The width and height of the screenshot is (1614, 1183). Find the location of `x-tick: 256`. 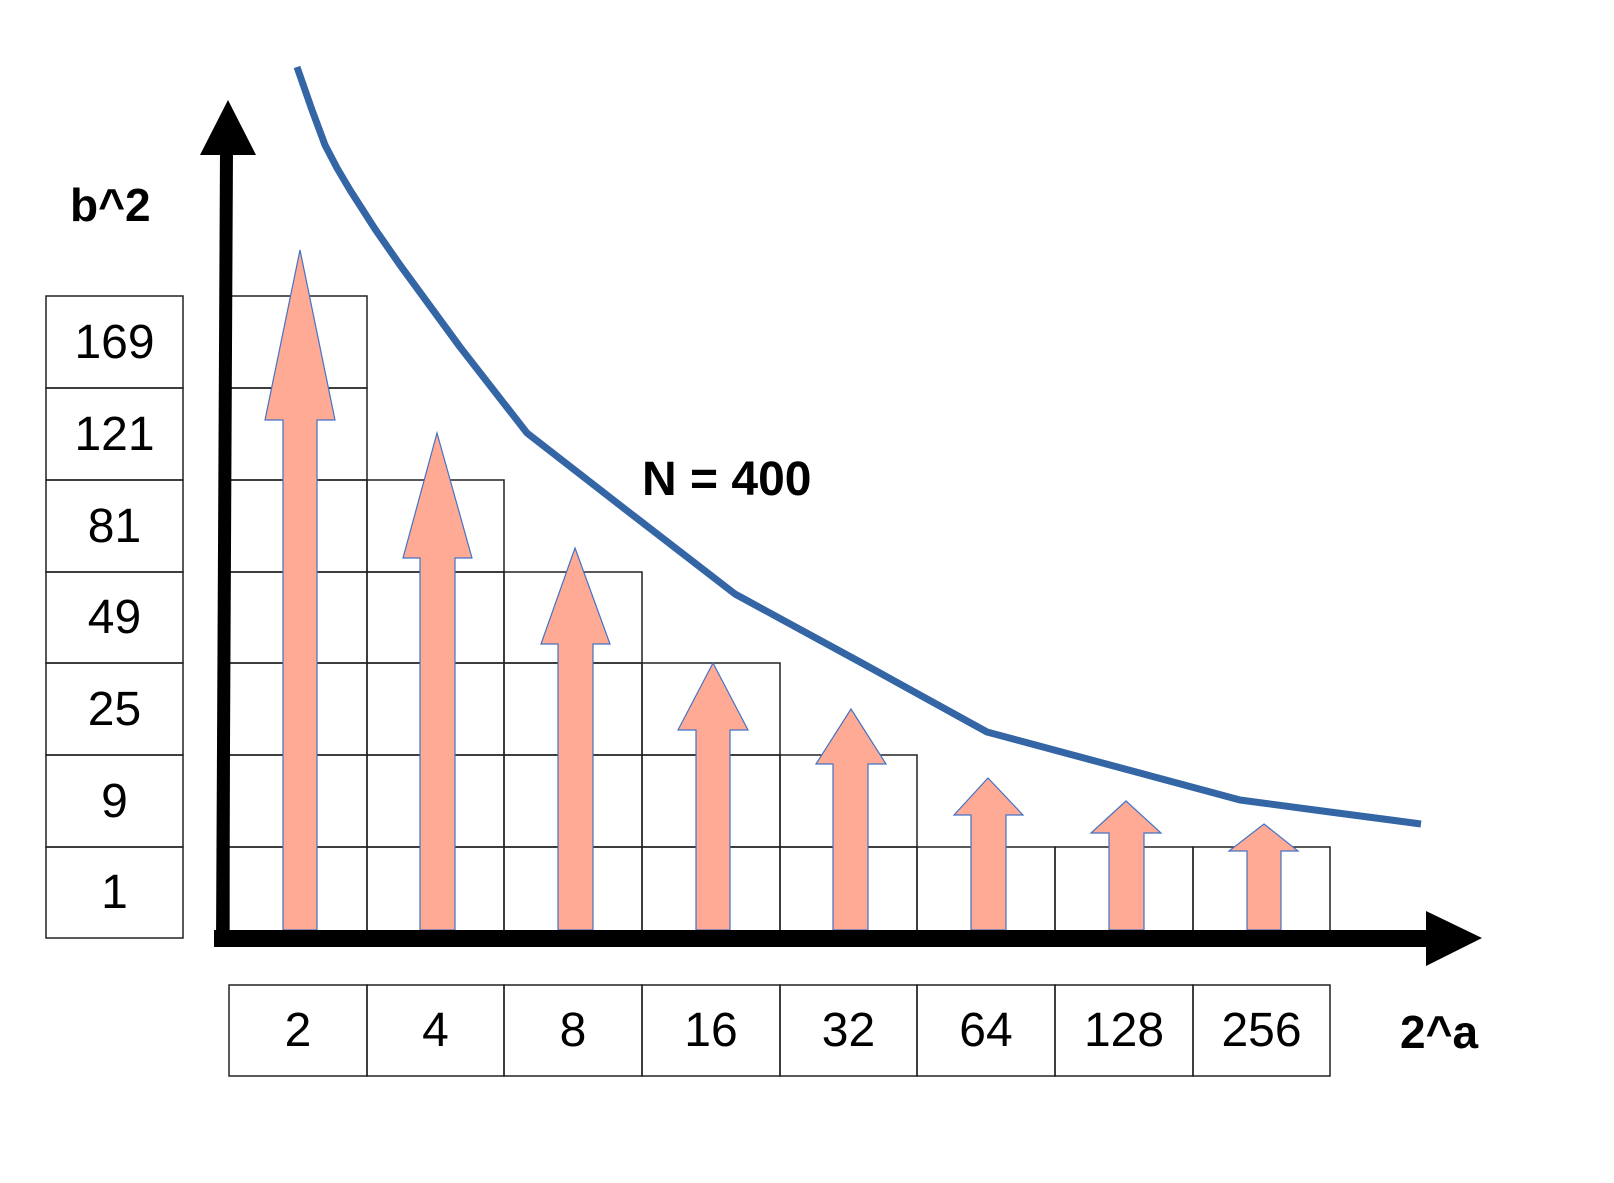

x-tick: 256 is located at coordinates (1261, 1030).